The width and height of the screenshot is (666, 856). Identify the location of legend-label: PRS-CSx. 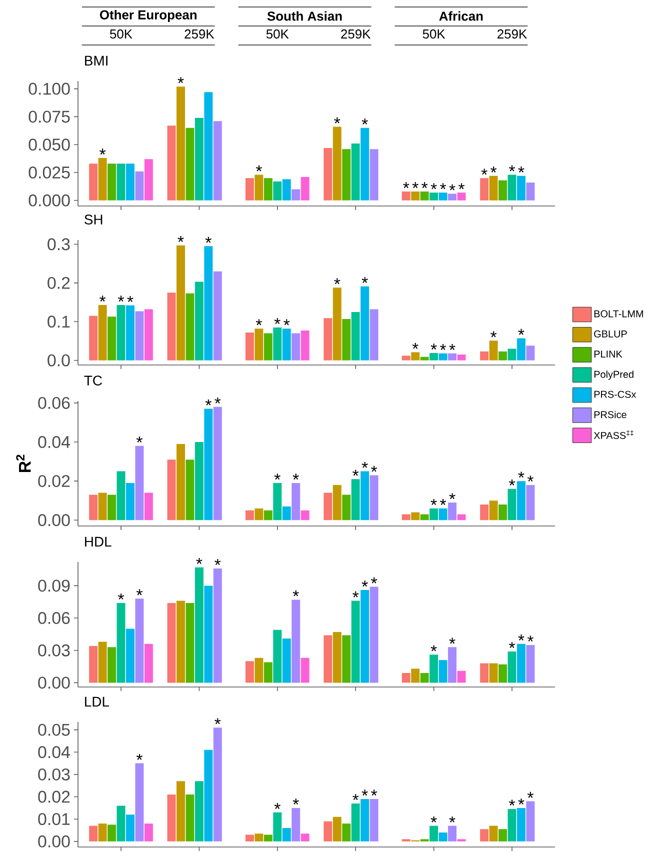
(615, 394).